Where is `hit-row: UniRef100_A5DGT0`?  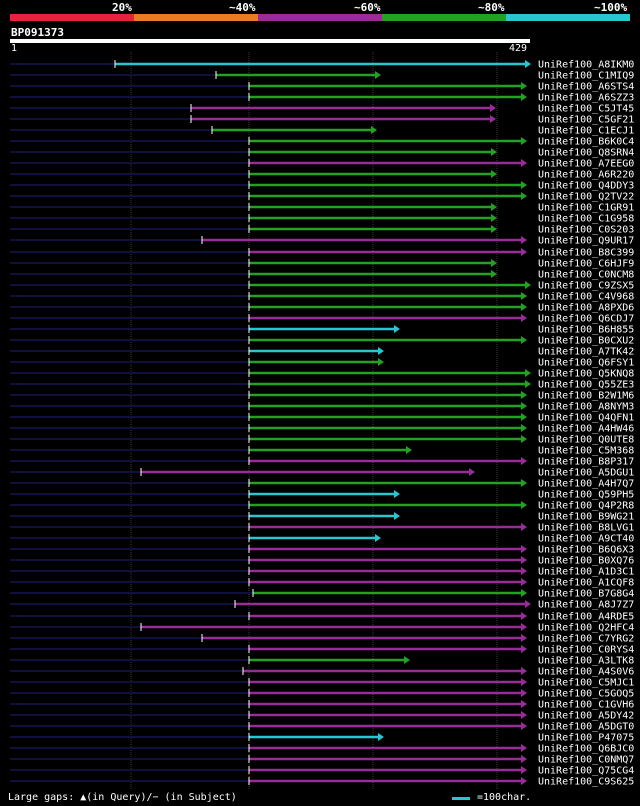 hit-row: UniRef100_A5DGT0 is located at coordinates (322, 727).